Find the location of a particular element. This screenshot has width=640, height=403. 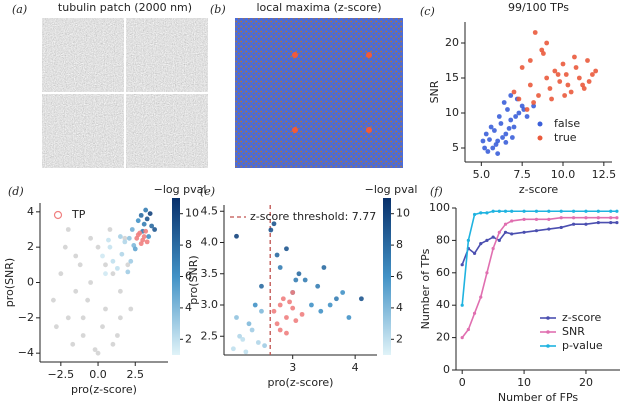

legend-label: false is located at coordinates (567, 123).